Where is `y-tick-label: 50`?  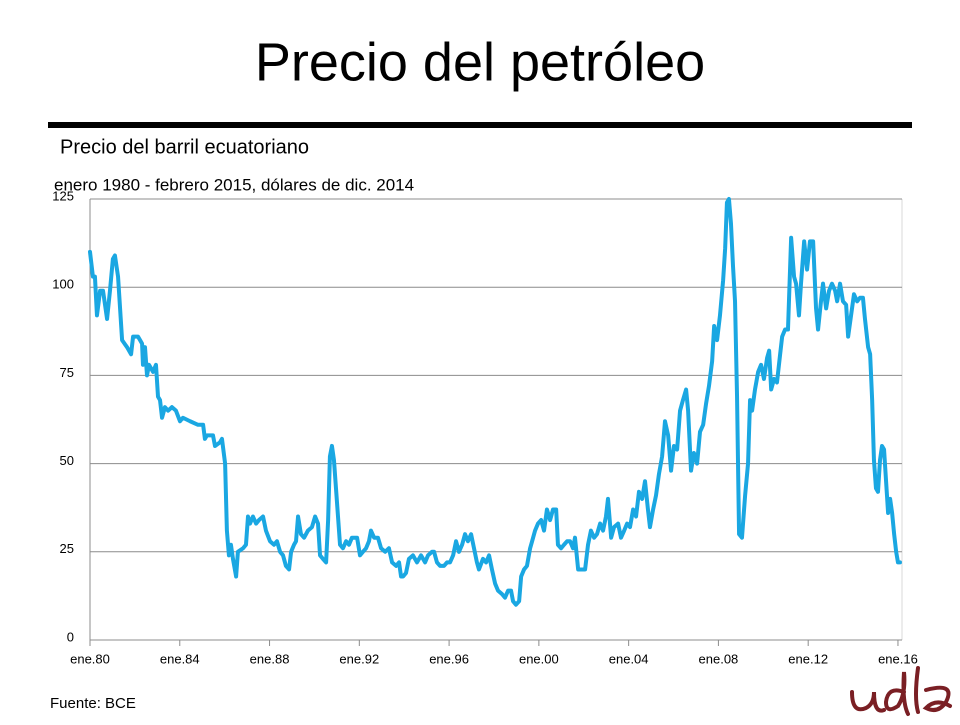
y-tick-label: 50 is located at coordinates (67, 460).